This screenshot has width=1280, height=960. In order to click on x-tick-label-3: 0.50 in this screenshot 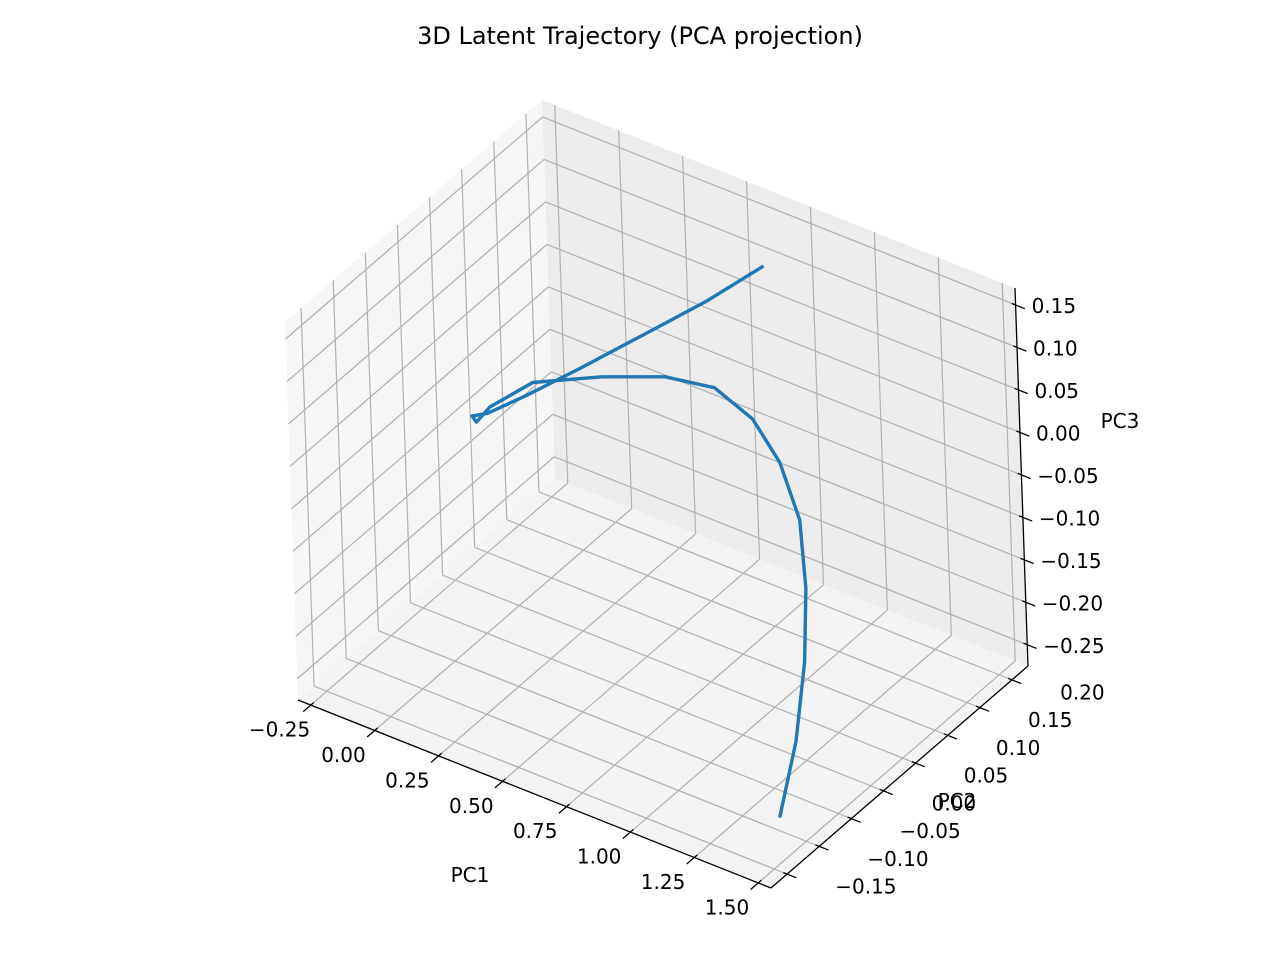, I will do `click(471, 806)`.